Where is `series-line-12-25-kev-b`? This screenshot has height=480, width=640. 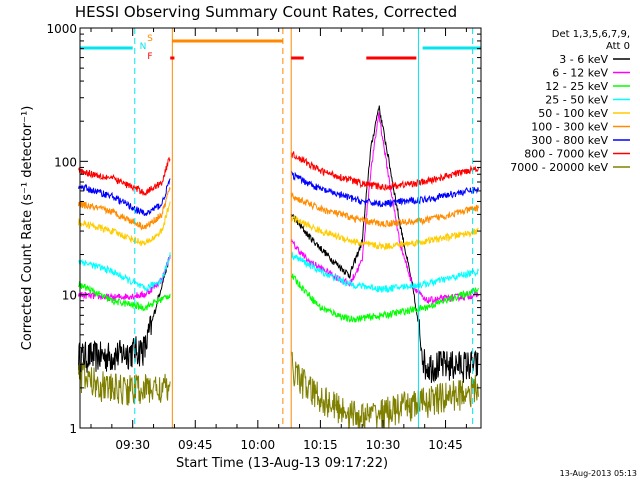 series-line-12-25-kev-b is located at coordinates (384, 298).